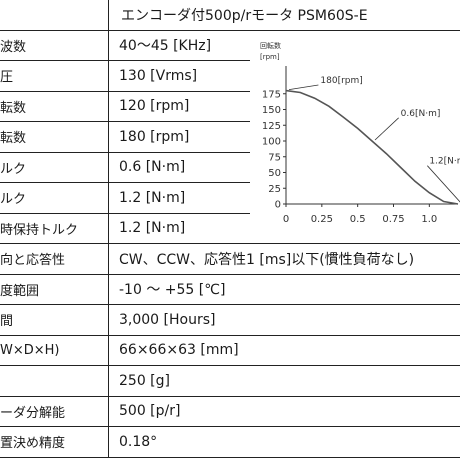 This screenshot has height=460, width=460. What do you see at coordinates (358, 219) in the screenshot?
I see `x-tick-label: 0.5` at bounding box center [358, 219].